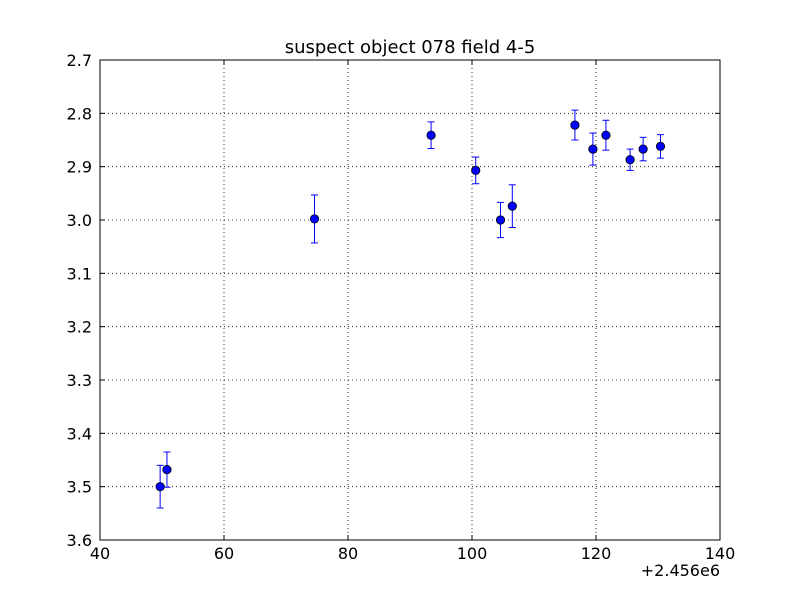 The width and height of the screenshot is (800, 600). What do you see at coordinates (79, 327) in the screenshot?
I see `y-tick-label: 3.2` at bounding box center [79, 327].